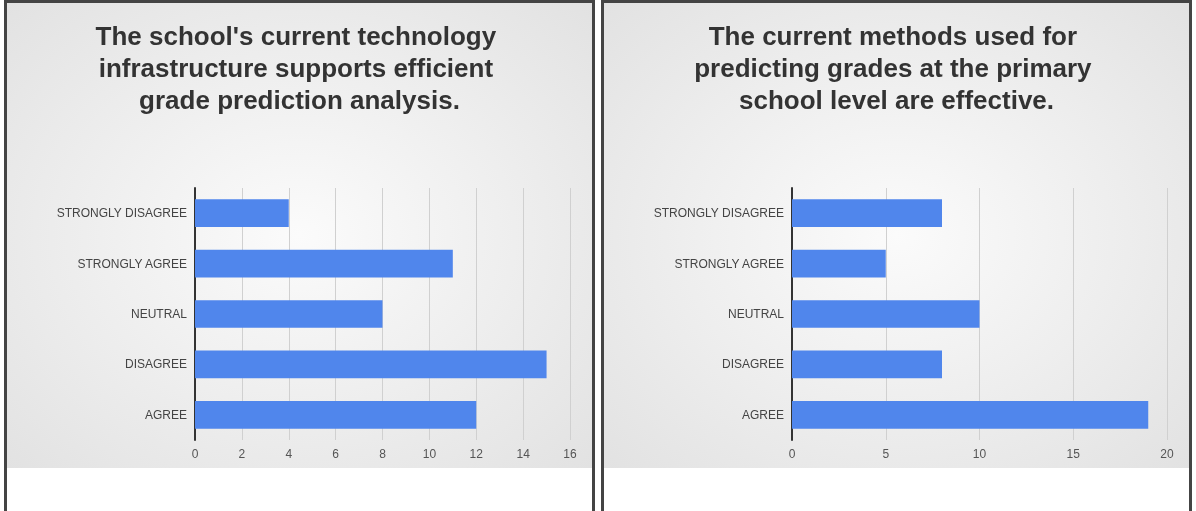  What do you see at coordinates (289, 454) in the screenshot?
I see `x-tick-label: 4` at bounding box center [289, 454].